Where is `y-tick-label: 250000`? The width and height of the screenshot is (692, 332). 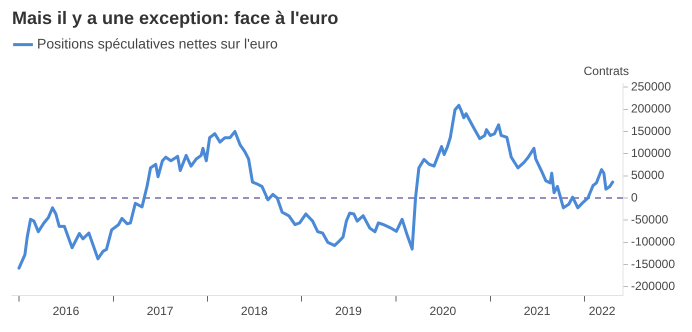
y-tick-label: 250000 is located at coordinates (651, 86).